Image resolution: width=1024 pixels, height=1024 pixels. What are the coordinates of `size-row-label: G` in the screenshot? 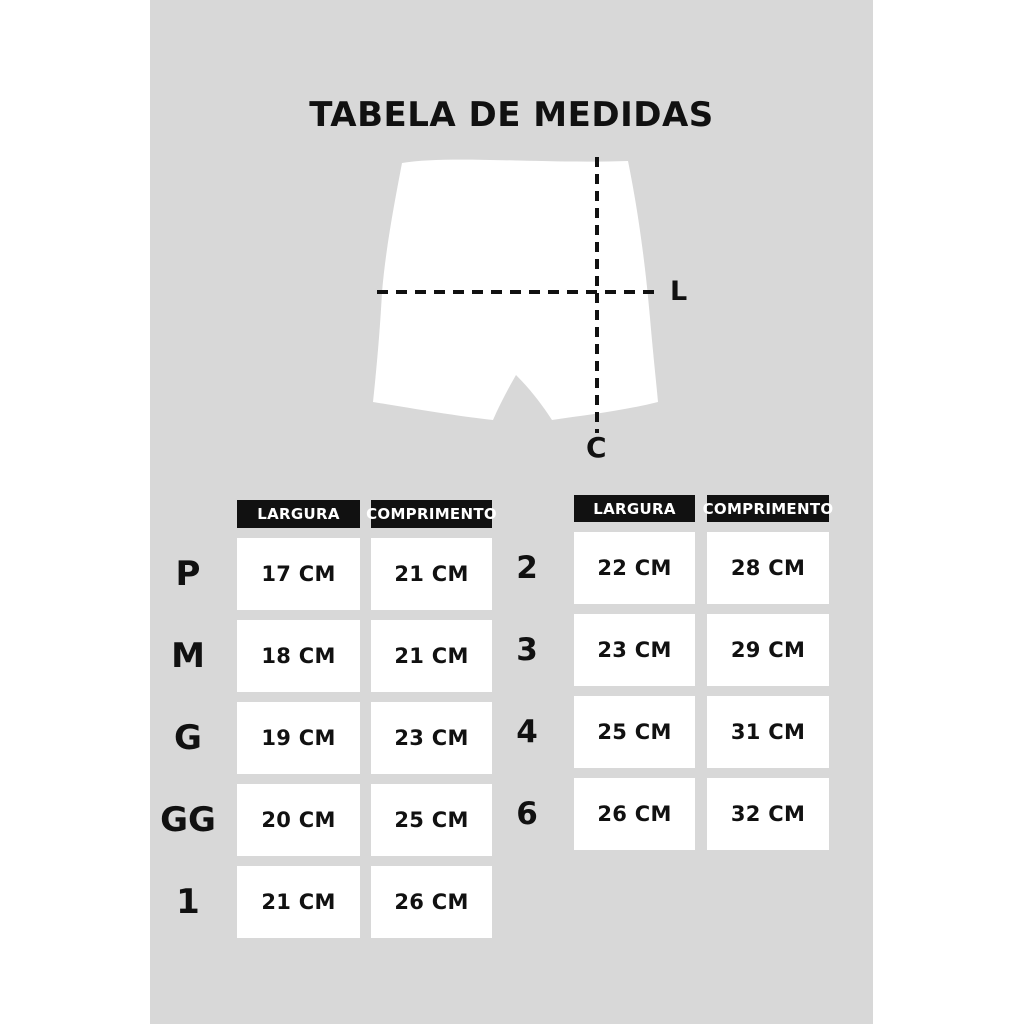 It's located at (188, 738).